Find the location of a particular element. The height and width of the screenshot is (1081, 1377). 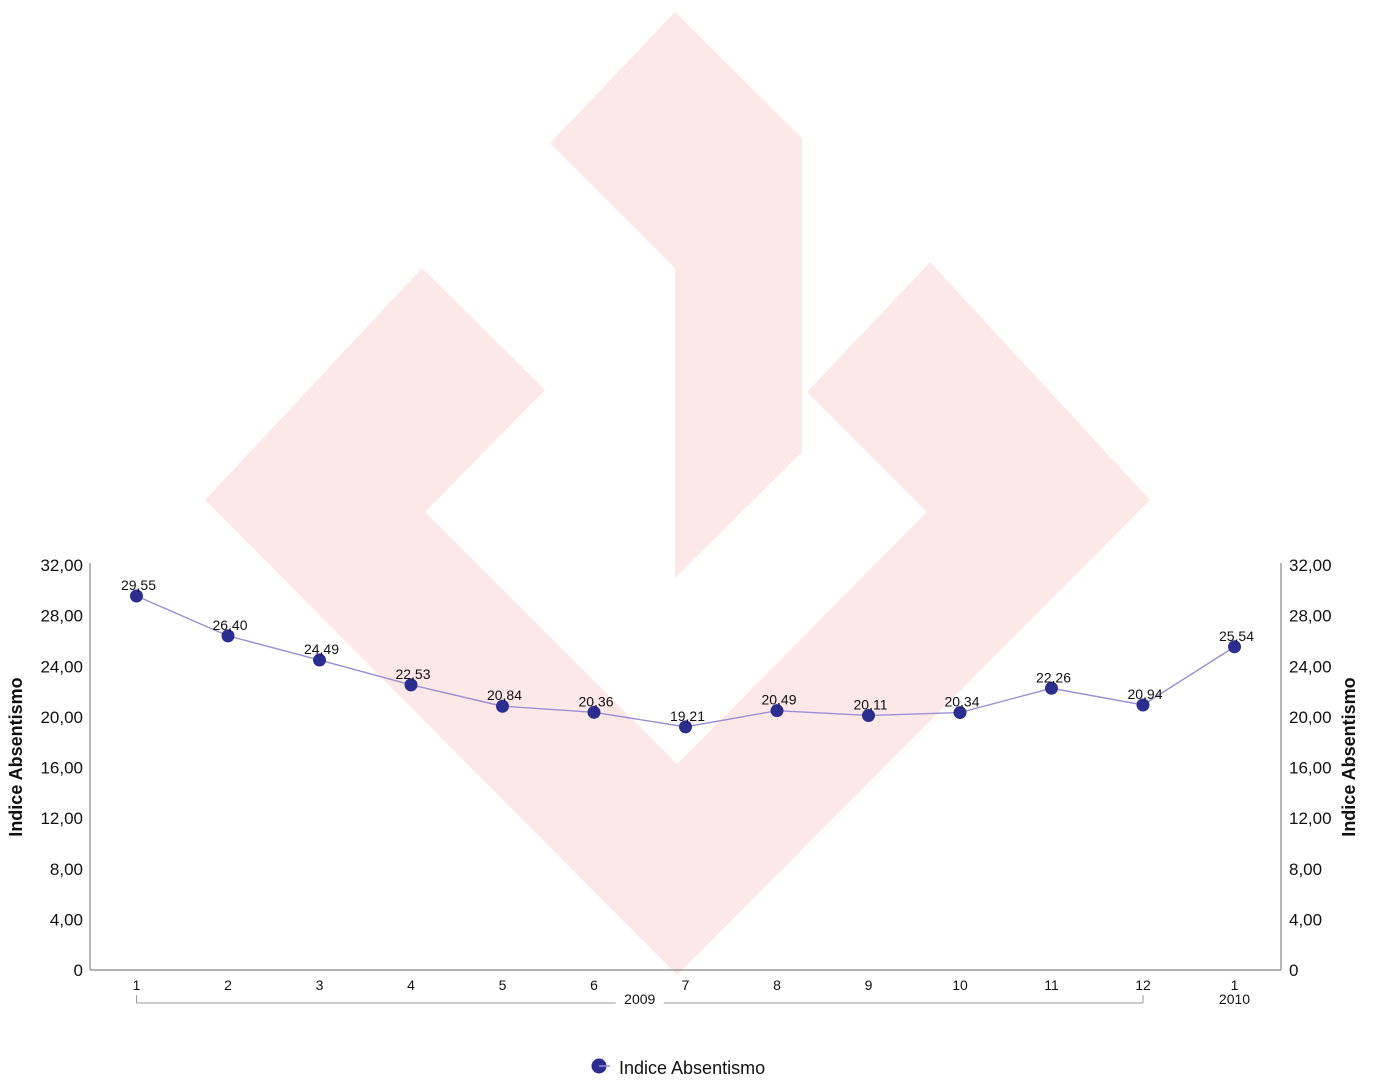

x-tick-label: 6 is located at coordinates (594, 985).